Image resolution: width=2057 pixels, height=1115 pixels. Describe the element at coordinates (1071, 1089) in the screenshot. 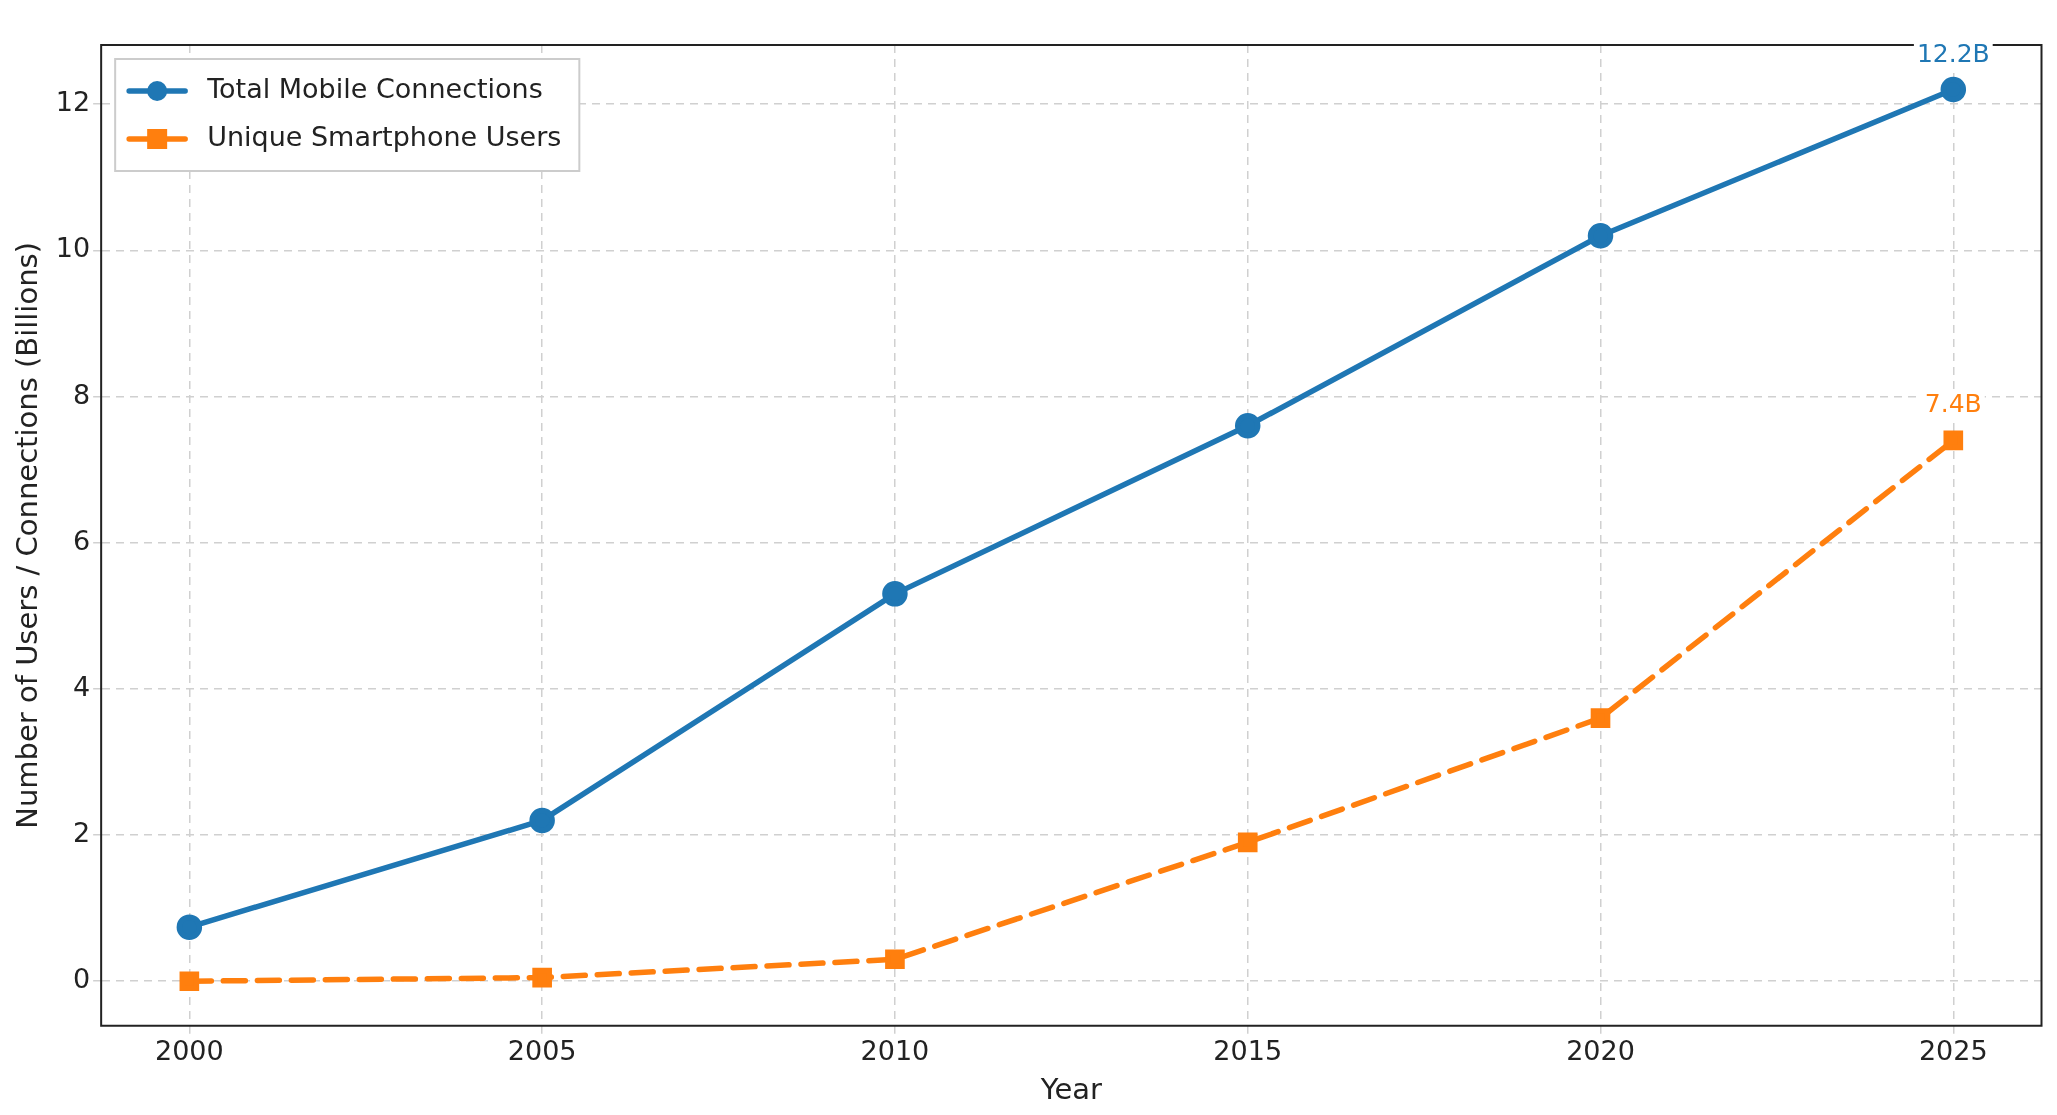

I see `x-axis-title: Year` at that location.